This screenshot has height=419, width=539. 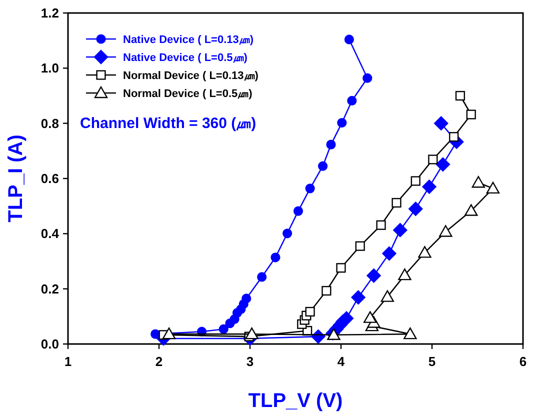 I want to click on y-tick-label: 0.2, so click(x=49, y=288).